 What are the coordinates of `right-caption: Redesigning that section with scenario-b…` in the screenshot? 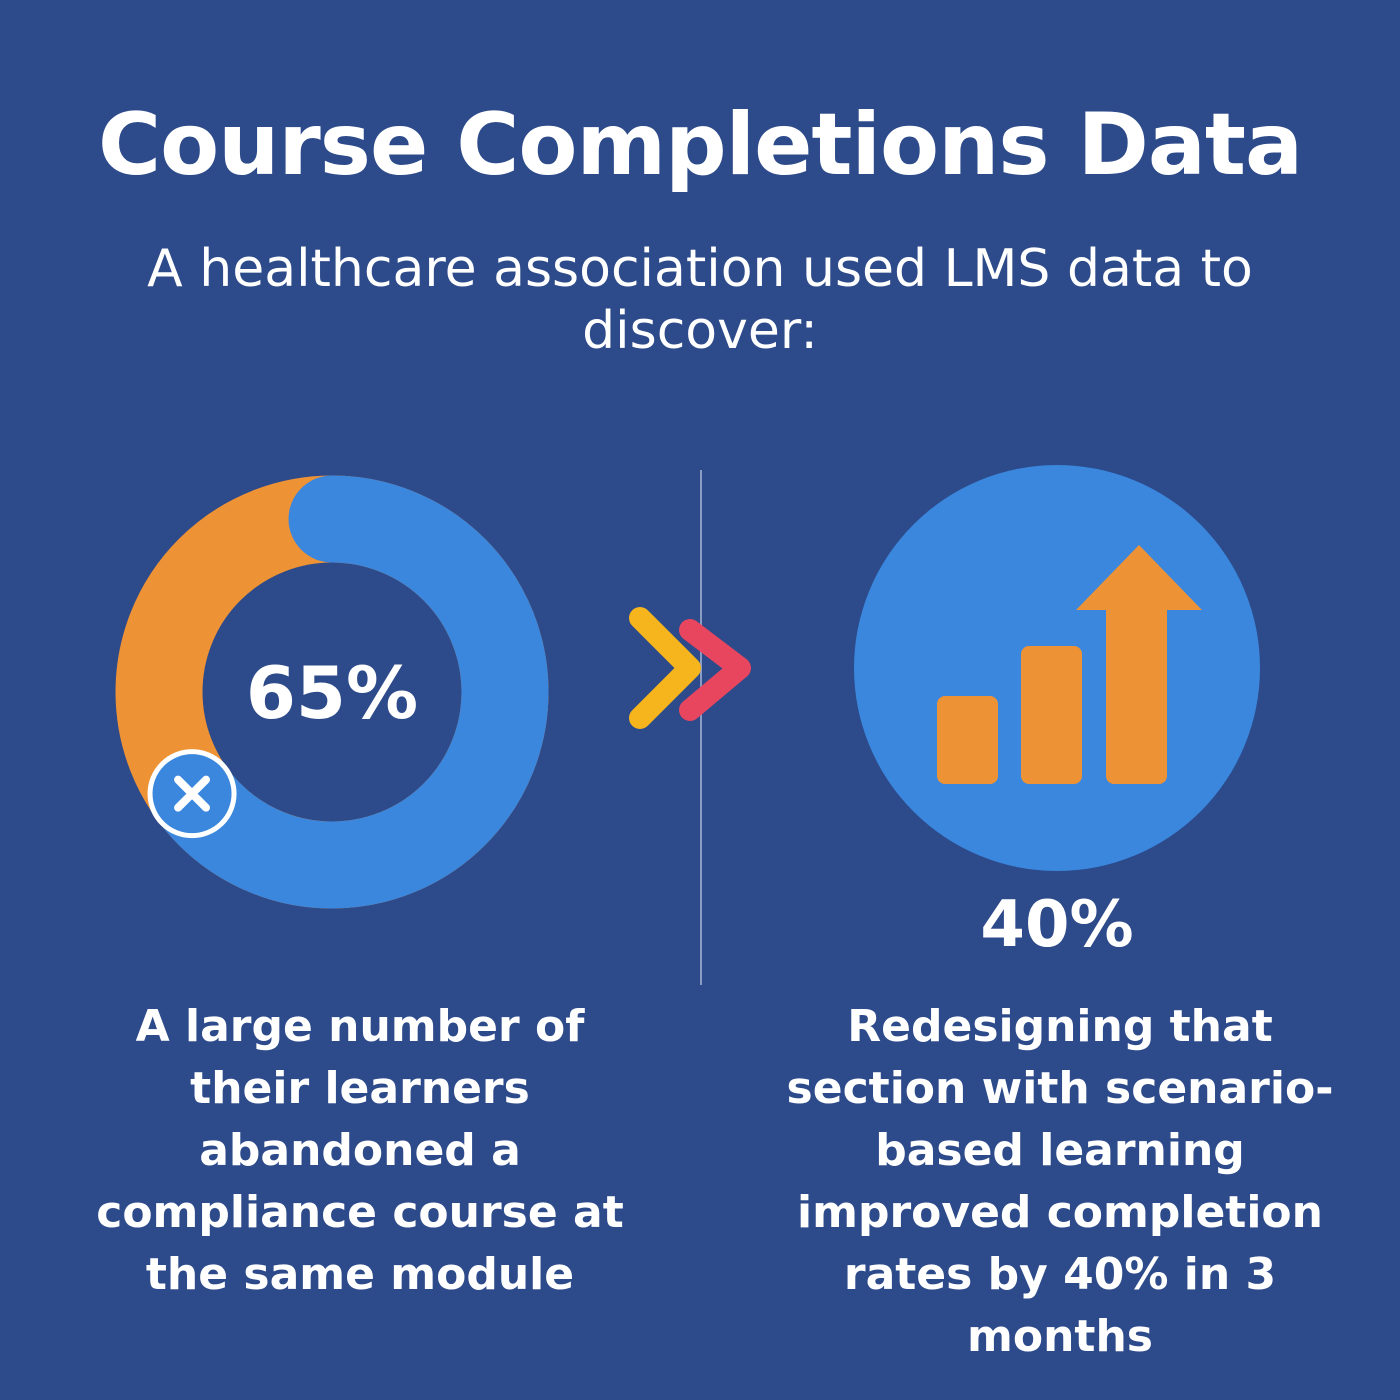 It's located at (1060, 1181).